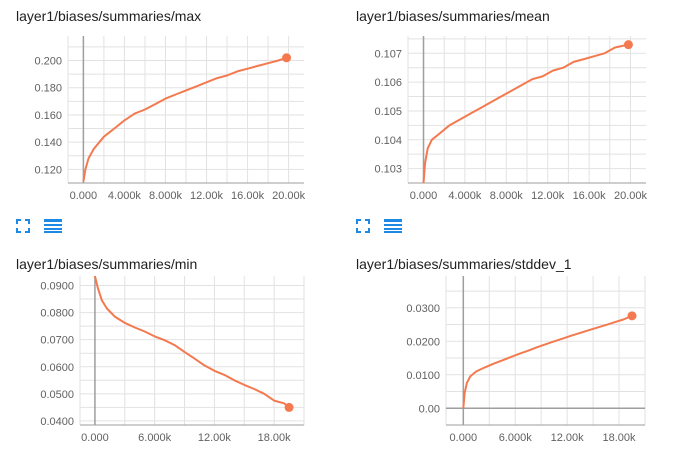 The height and width of the screenshot is (459, 674). What do you see at coordinates (57, 286) in the screenshot?
I see `y-tick-label: 0.0900` at bounding box center [57, 286].